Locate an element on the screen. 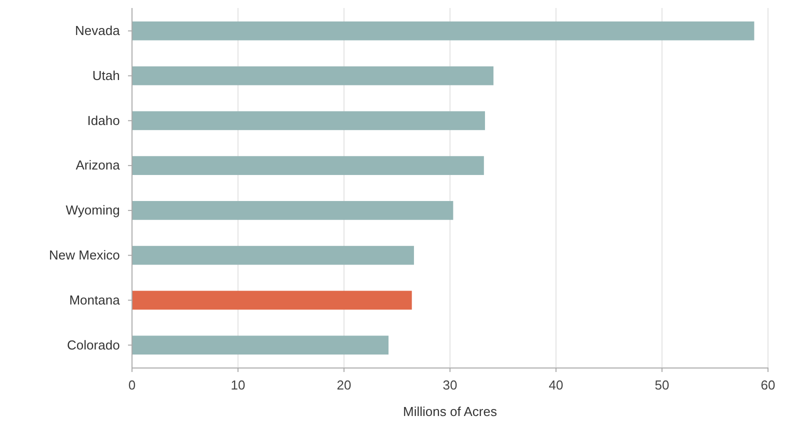 The image size is (786, 439). x-axis-title: Millions of Acres is located at coordinates (450, 411).